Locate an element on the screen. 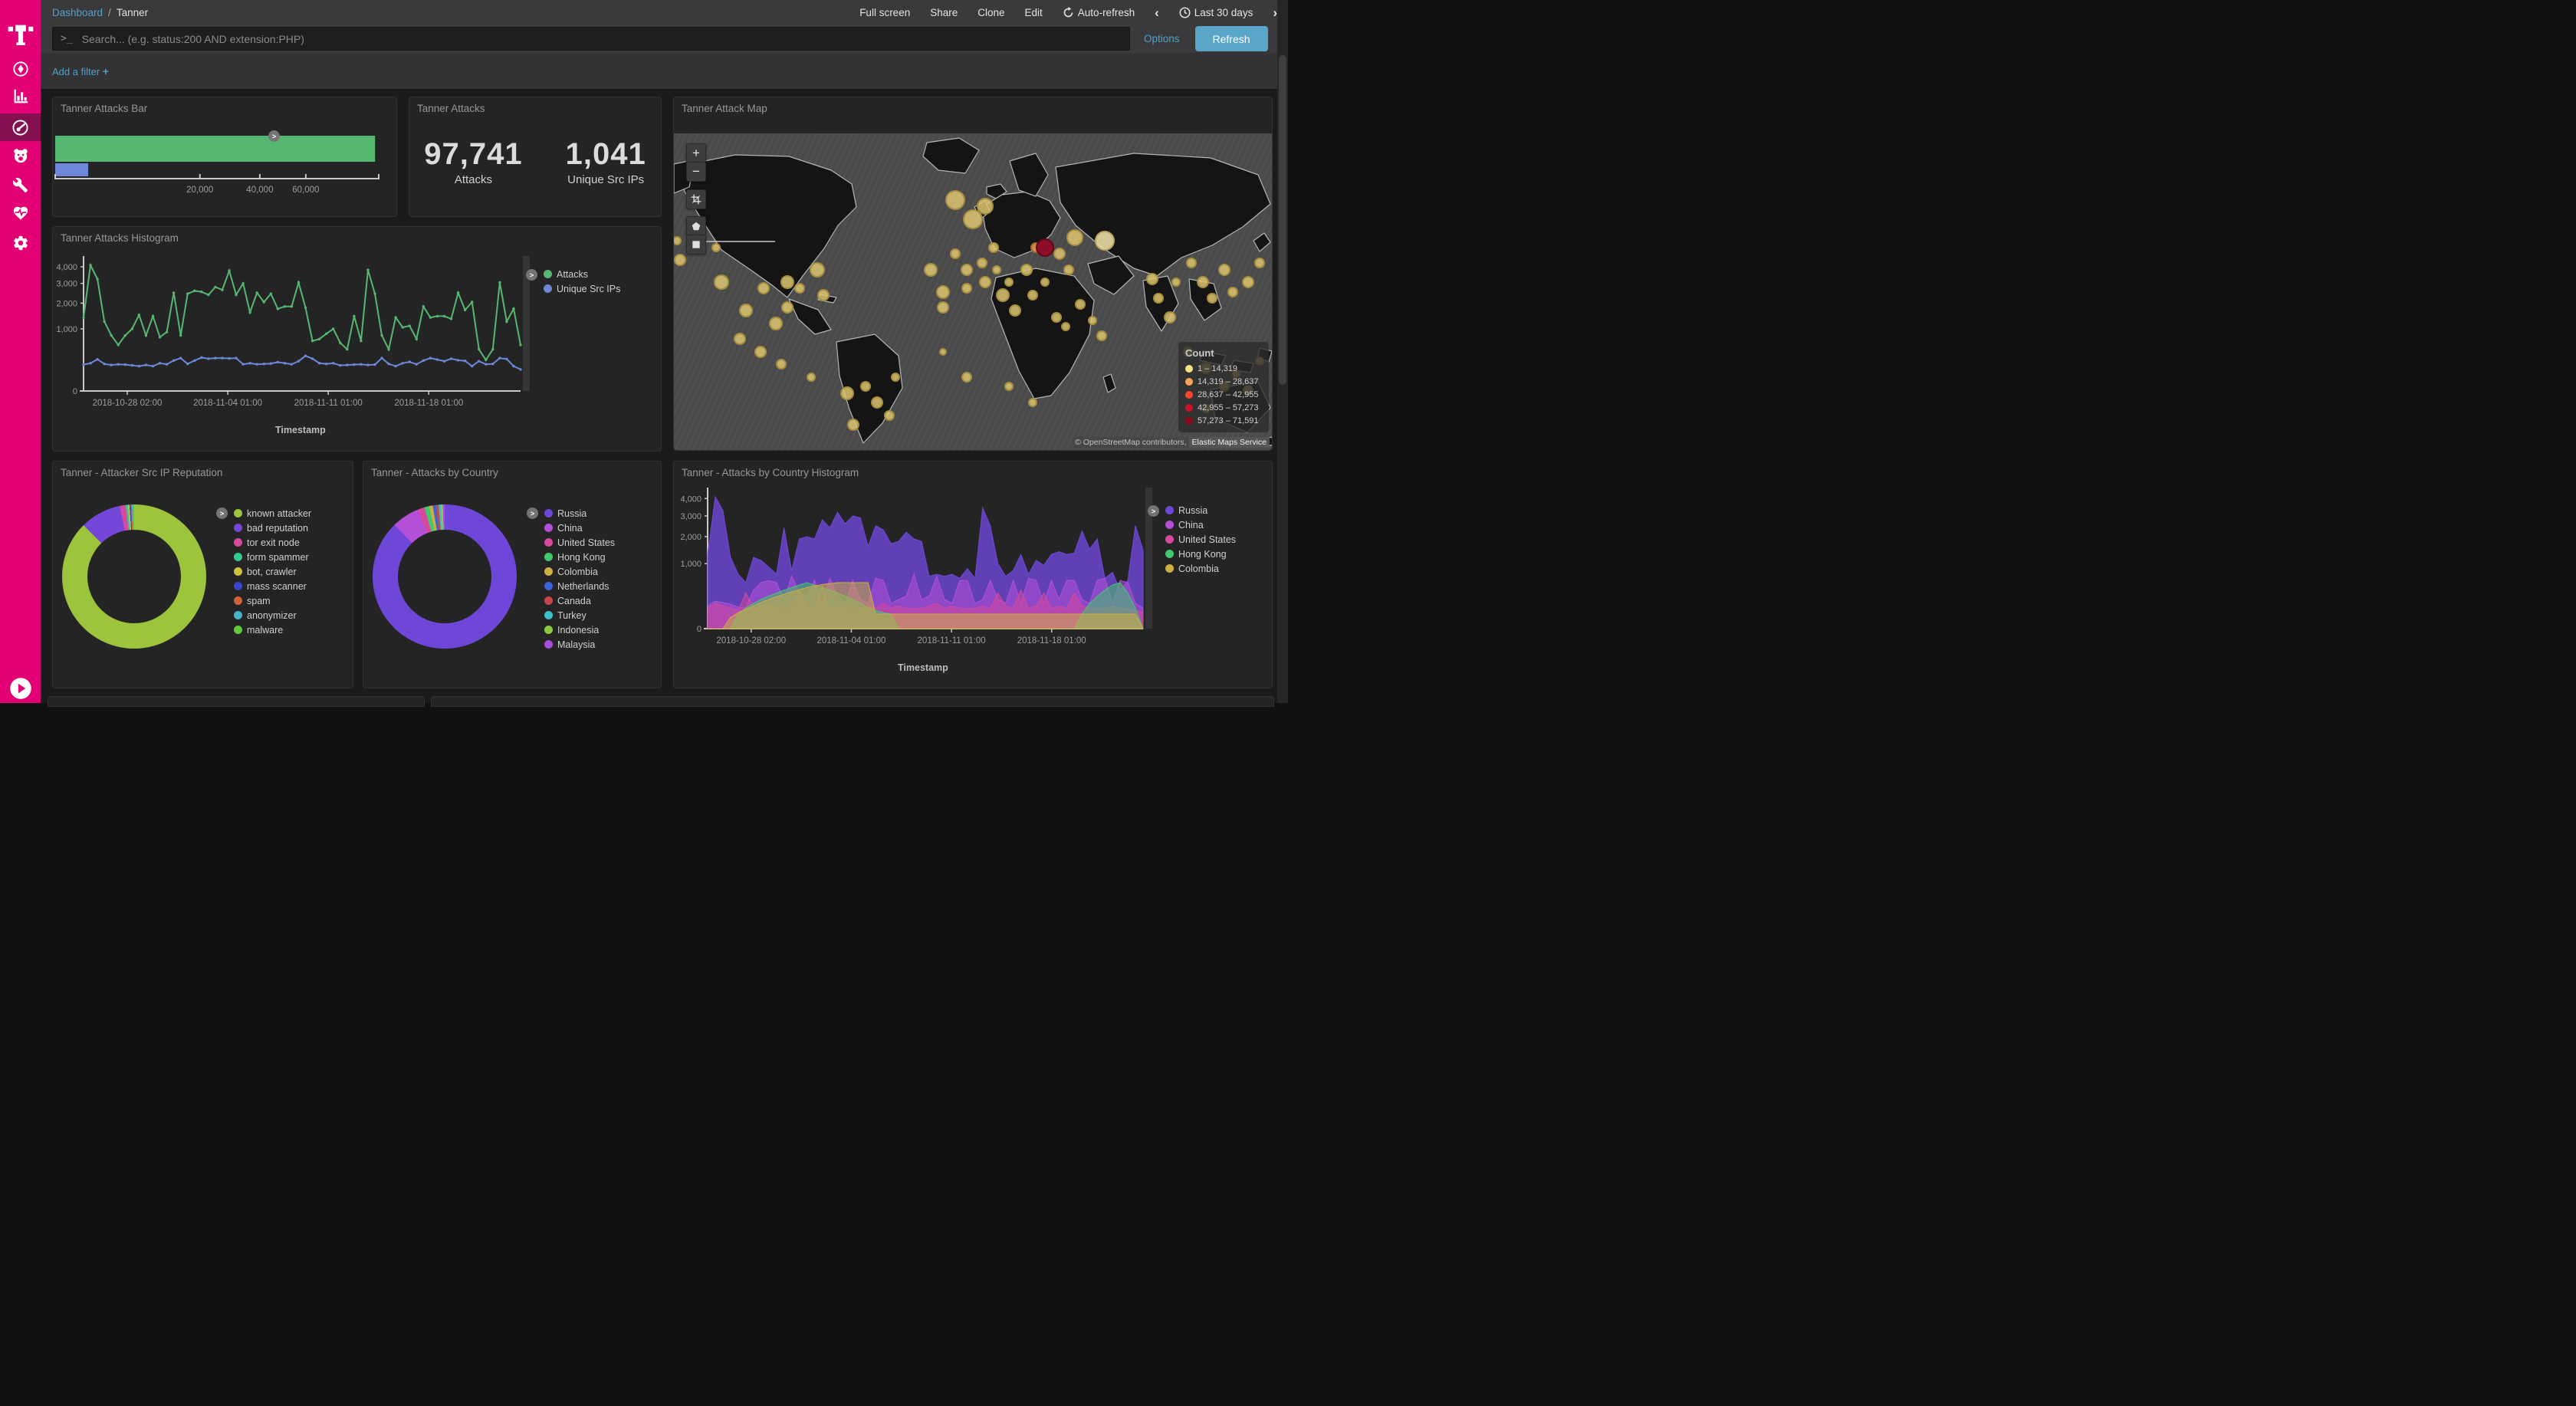 This screenshot has width=2576, height=1406. map-fit-bounds-button is located at coordinates (696, 199).